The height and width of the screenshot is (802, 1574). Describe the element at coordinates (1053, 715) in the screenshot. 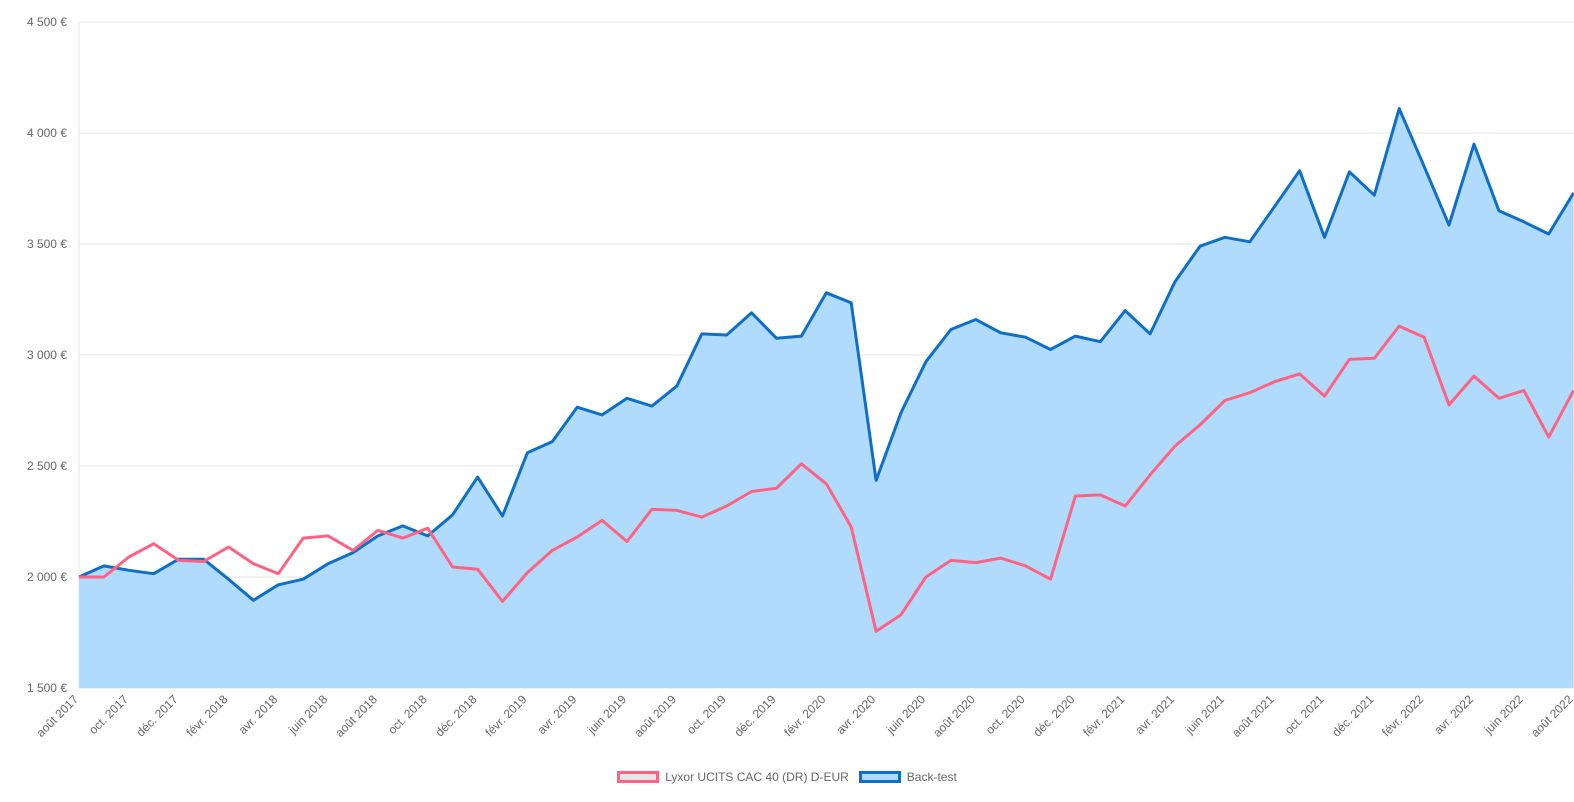

I see `x-tick-label: déc. 2020` at that location.